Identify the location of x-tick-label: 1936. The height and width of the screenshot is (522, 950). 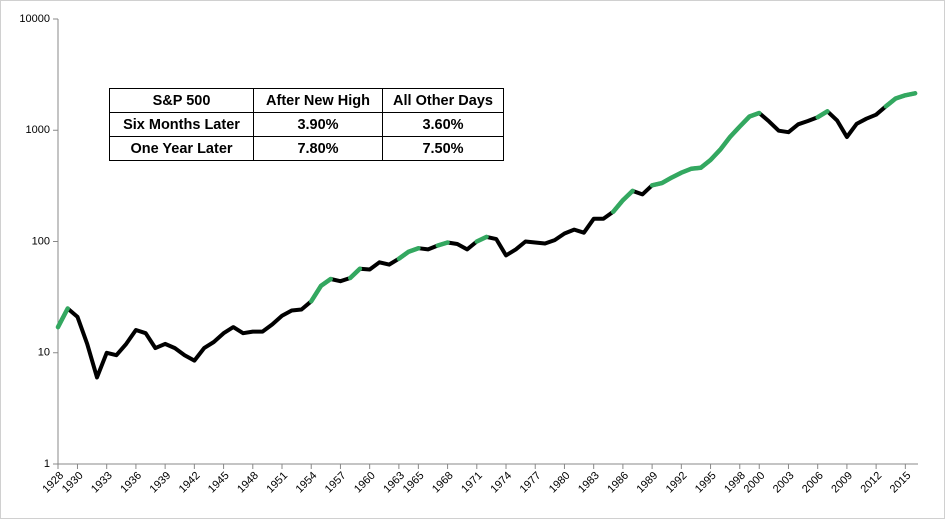
(131, 483).